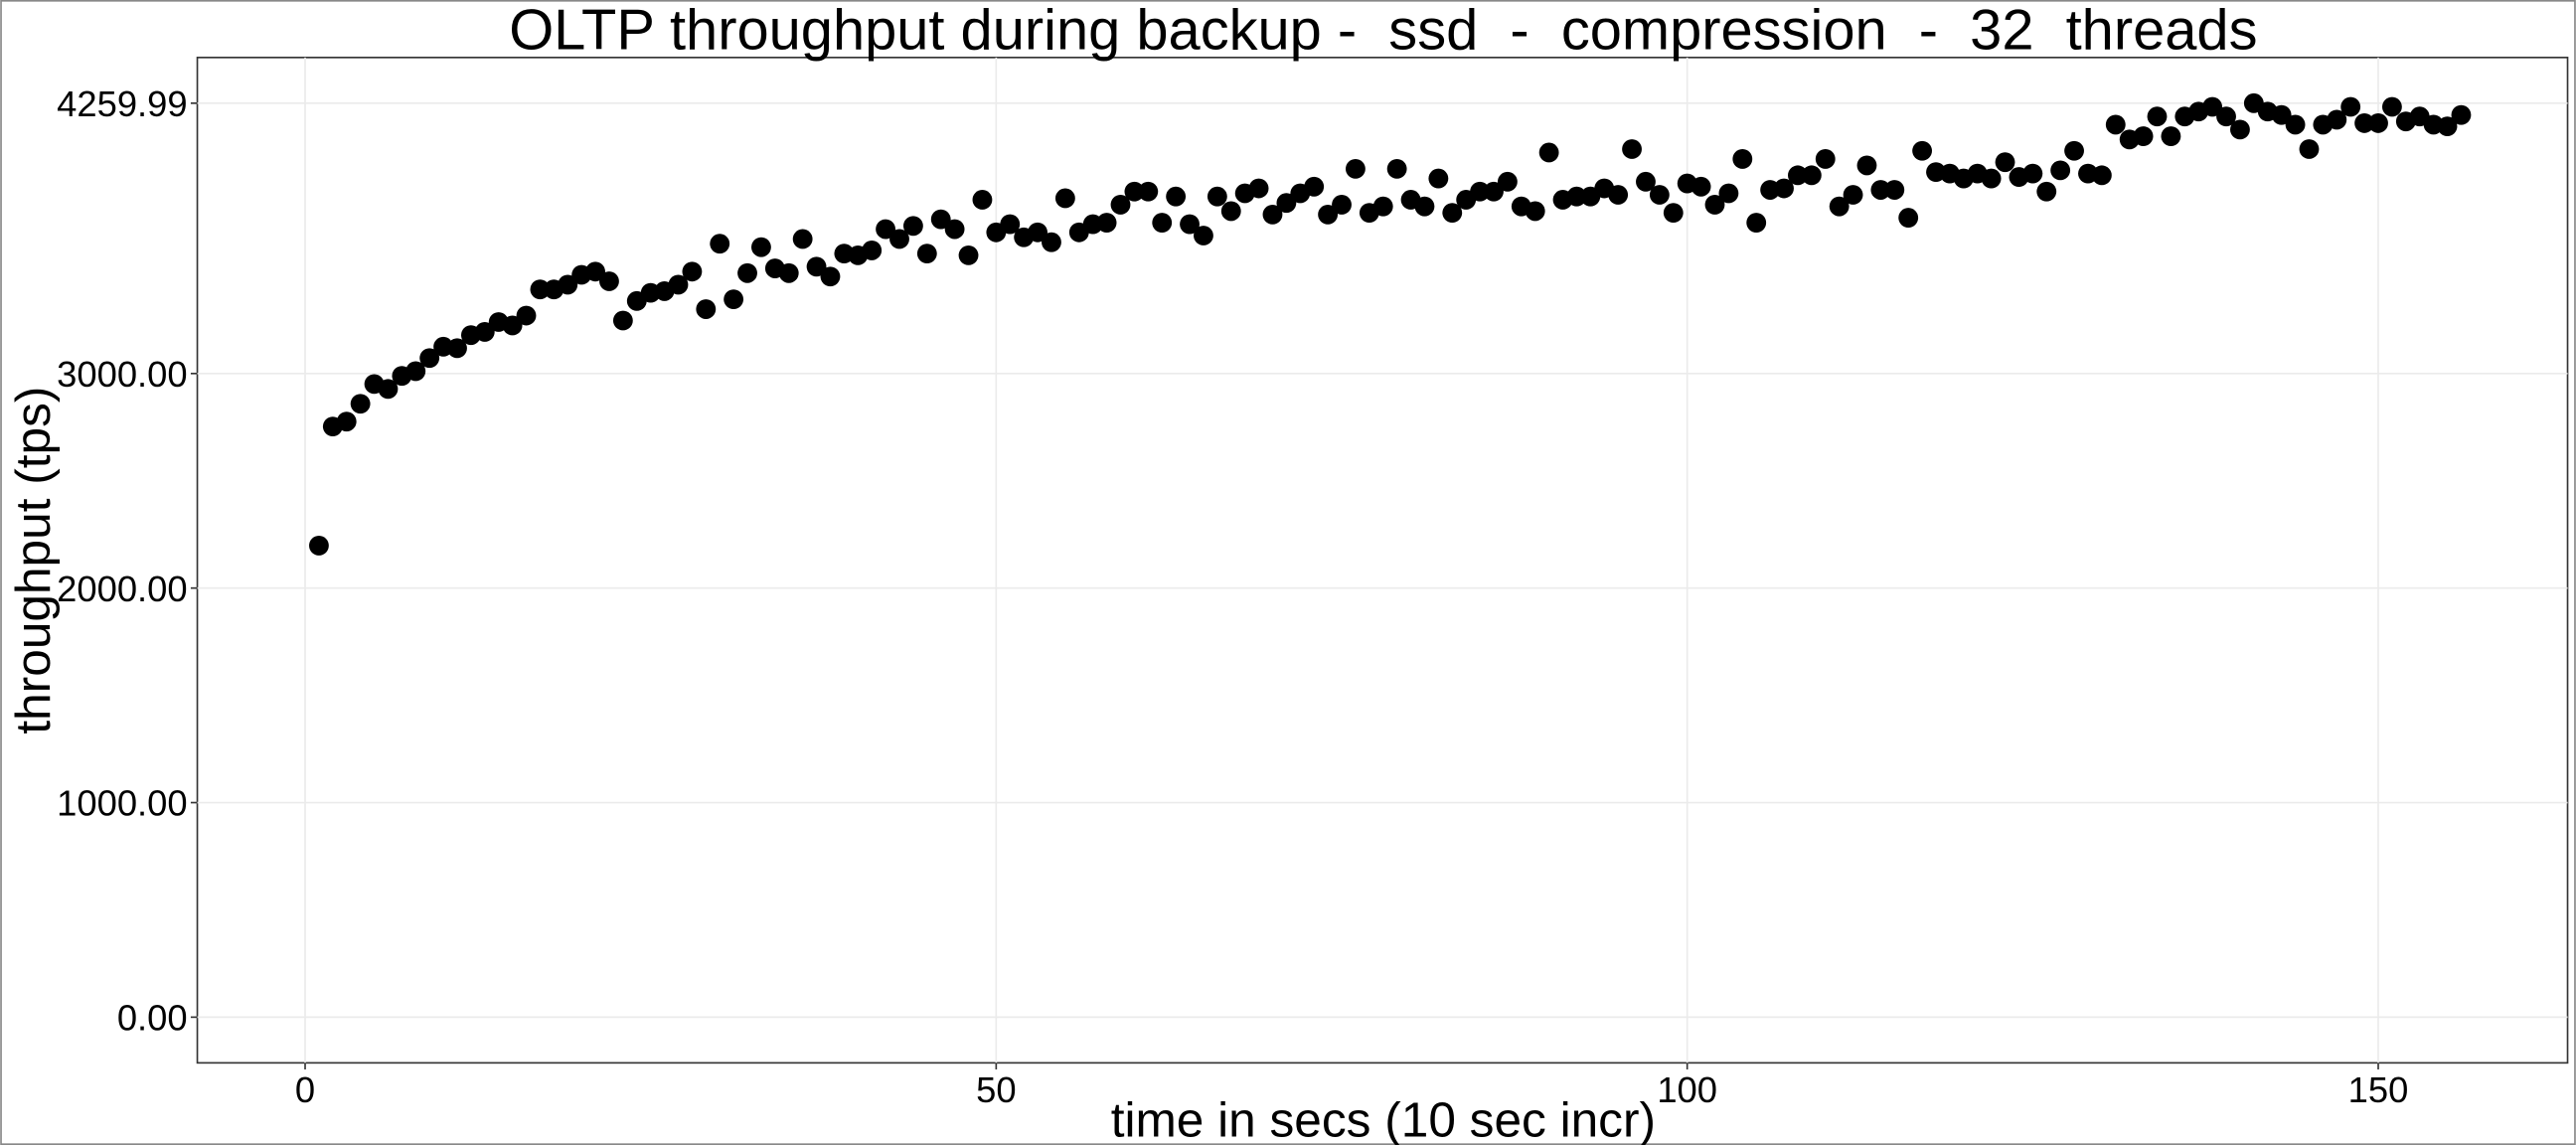 This screenshot has width=2576, height=1145. I want to click on y-tick-label: 3000.00, so click(122, 375).